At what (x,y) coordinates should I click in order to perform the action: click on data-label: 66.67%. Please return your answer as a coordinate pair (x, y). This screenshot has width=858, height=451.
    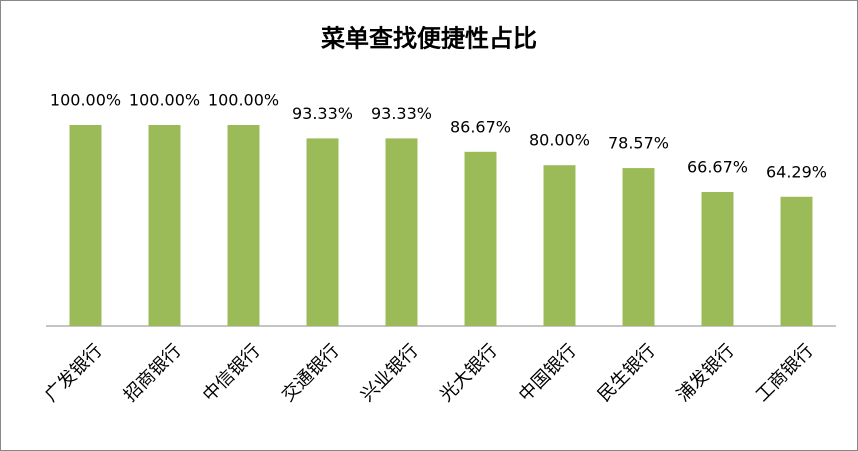
    Looking at the image, I should click on (717, 166).